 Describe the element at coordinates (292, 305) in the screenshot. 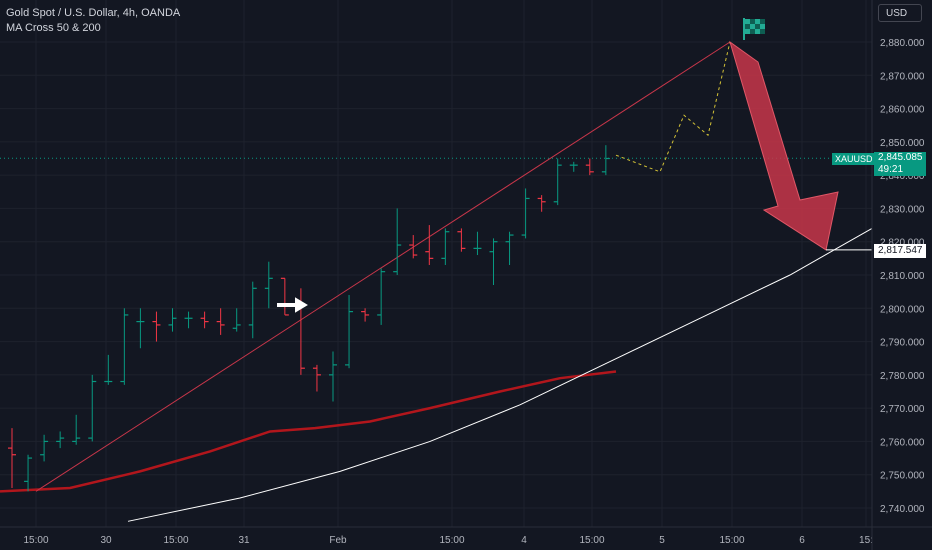

I see `pointer-arrow-icon` at that location.